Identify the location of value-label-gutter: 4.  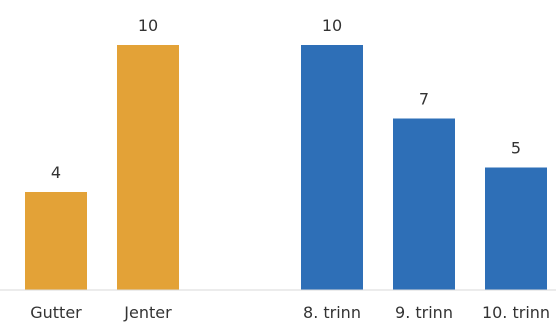
(56, 172).